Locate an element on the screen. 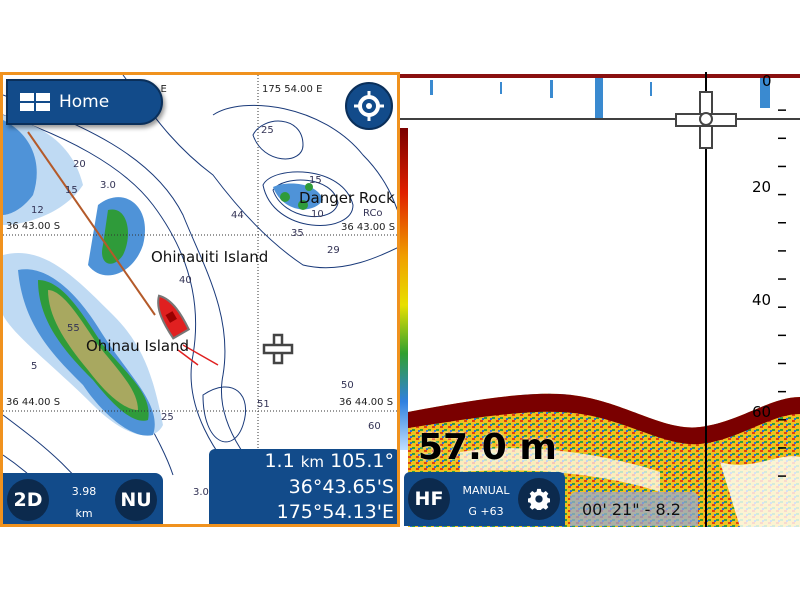 The height and width of the screenshot is (600, 800). gear-icon is located at coordinates (539, 499).